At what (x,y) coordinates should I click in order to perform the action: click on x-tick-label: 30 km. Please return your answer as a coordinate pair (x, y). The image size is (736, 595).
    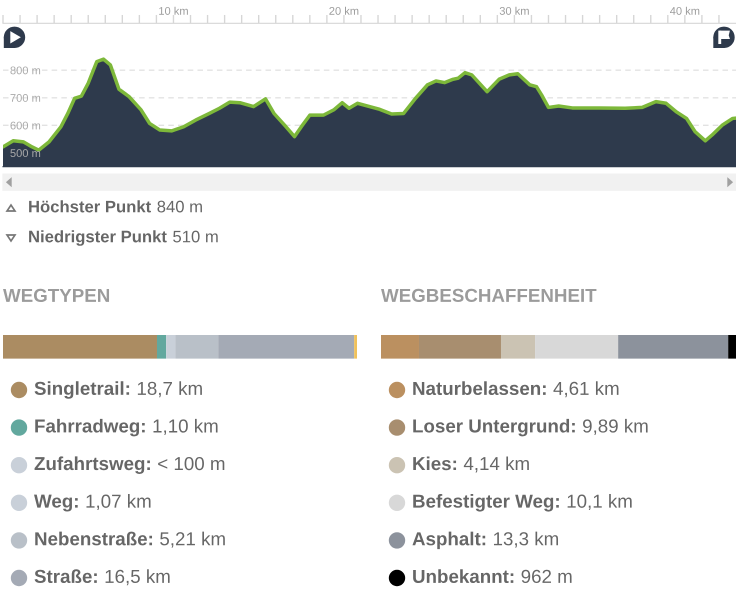
    Looking at the image, I should click on (514, 10).